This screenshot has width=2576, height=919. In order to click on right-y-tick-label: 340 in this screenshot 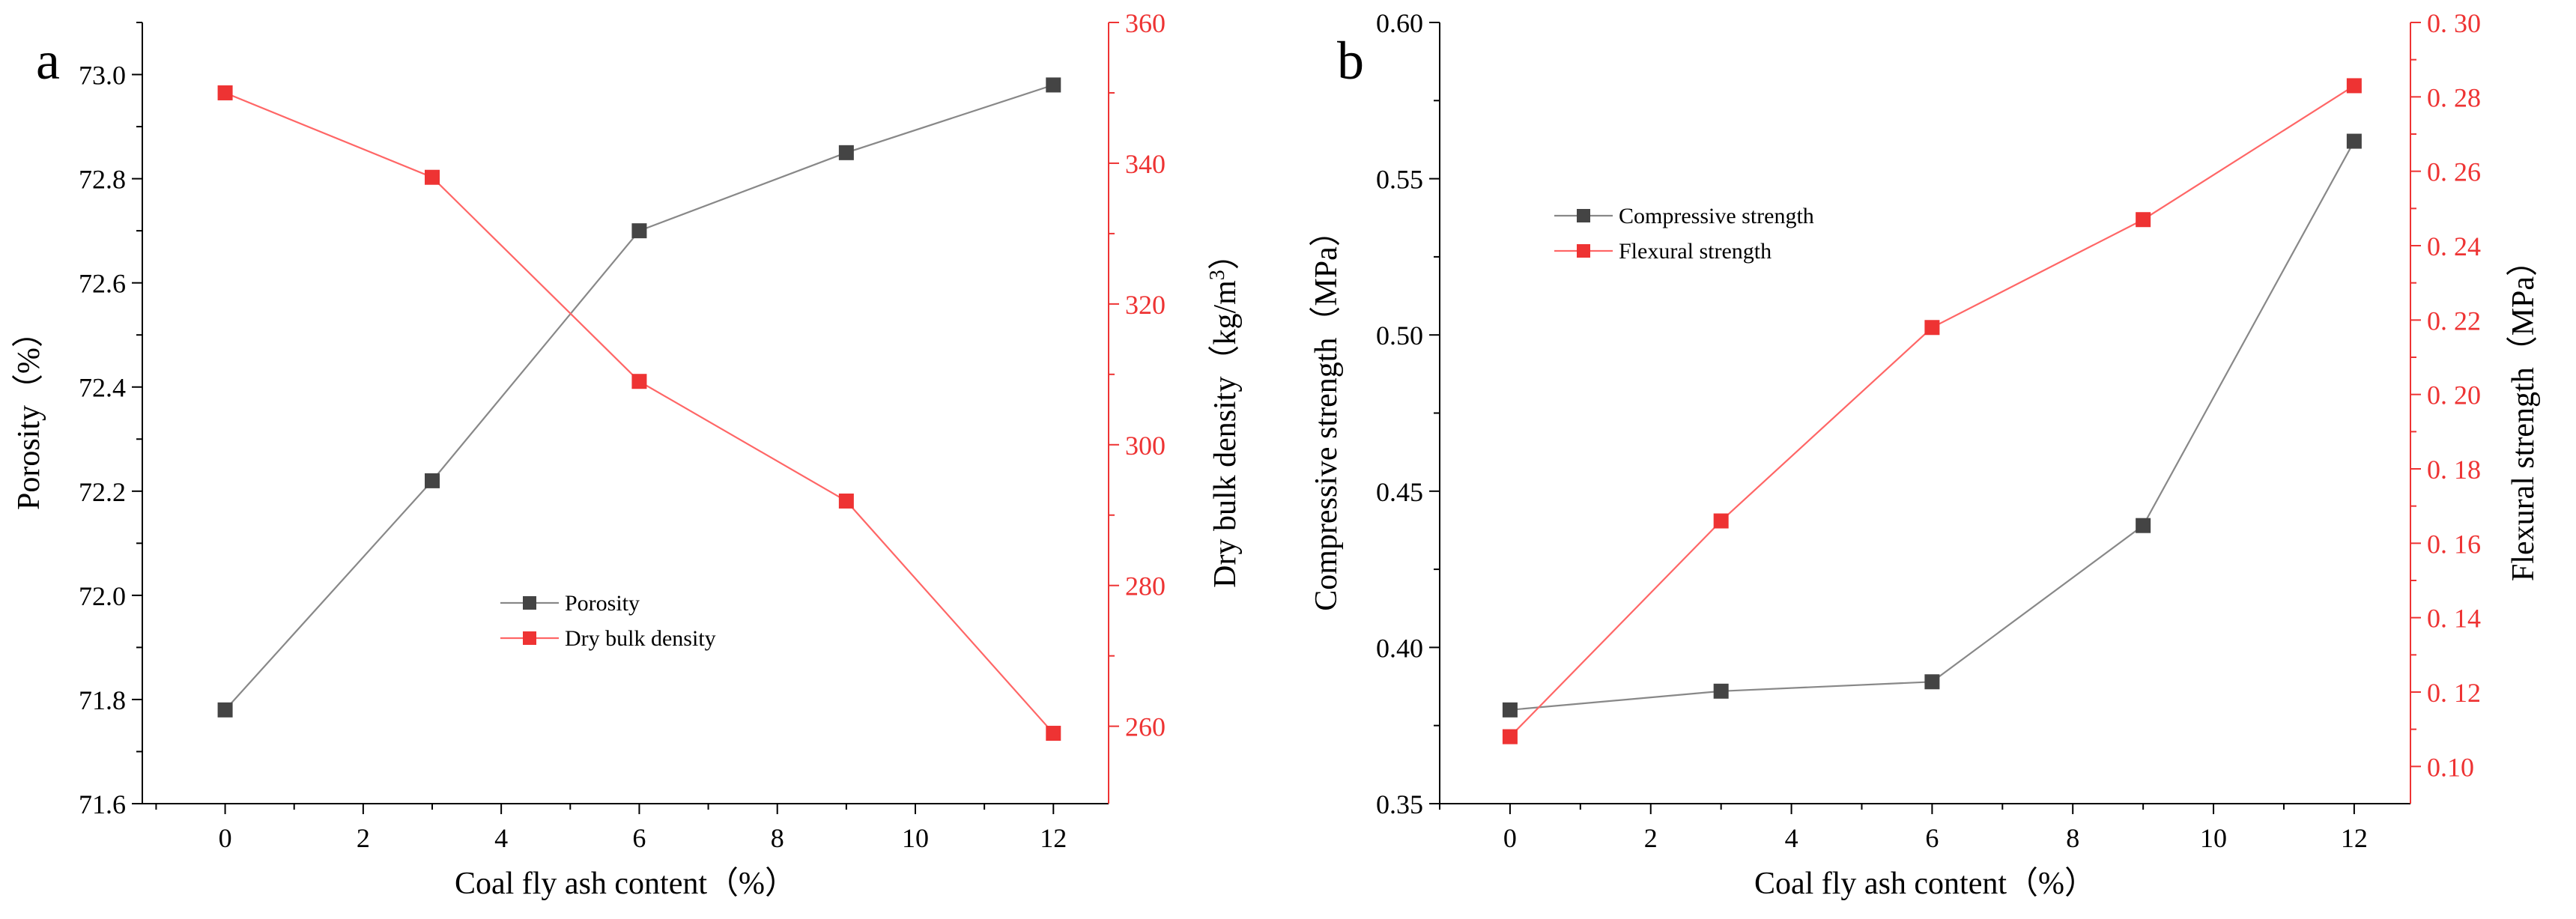, I will do `click(1145, 164)`.